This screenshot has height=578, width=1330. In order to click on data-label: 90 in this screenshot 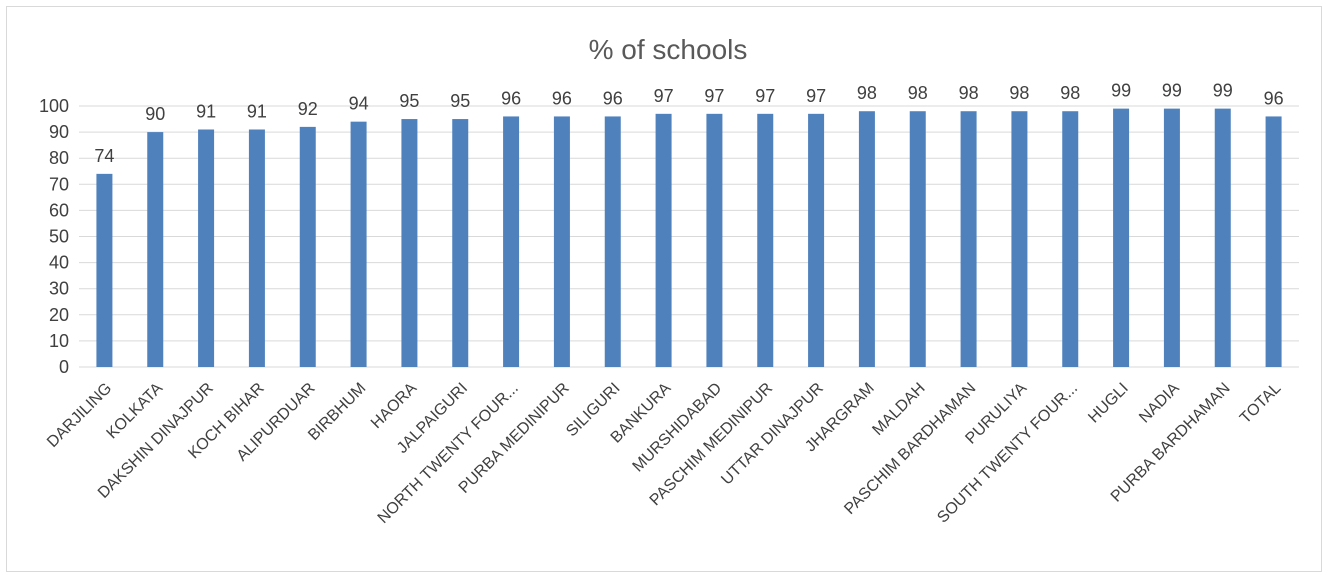, I will do `click(155, 114)`.